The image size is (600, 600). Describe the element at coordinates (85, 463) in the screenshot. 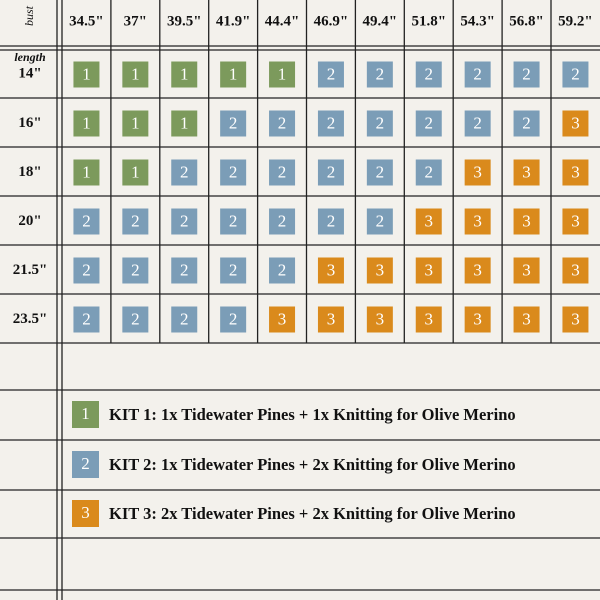

I see `legend-number: 2` at that location.